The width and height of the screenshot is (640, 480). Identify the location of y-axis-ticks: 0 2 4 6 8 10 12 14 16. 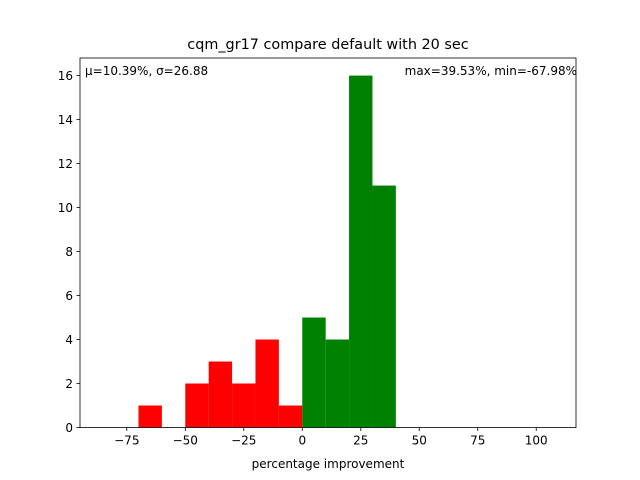
(69, 252).